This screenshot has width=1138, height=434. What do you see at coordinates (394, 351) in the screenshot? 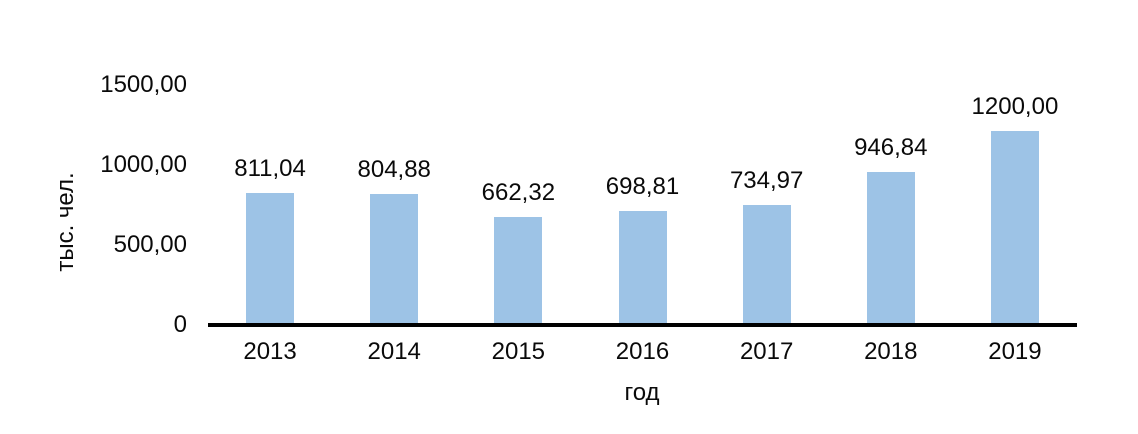
I see `x-tick-label: 2014` at bounding box center [394, 351].